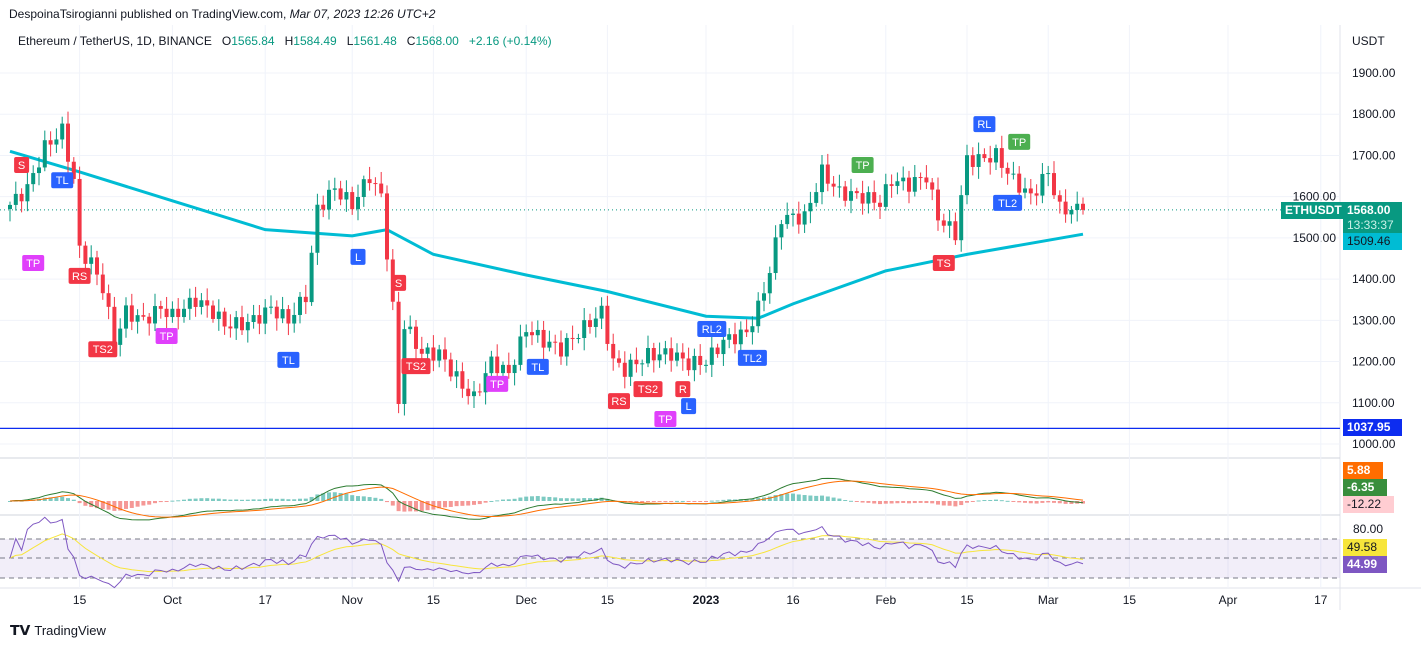 The image size is (1421, 648). What do you see at coordinates (546, 499) in the screenshot?
I see `macd-line` at bounding box center [546, 499].